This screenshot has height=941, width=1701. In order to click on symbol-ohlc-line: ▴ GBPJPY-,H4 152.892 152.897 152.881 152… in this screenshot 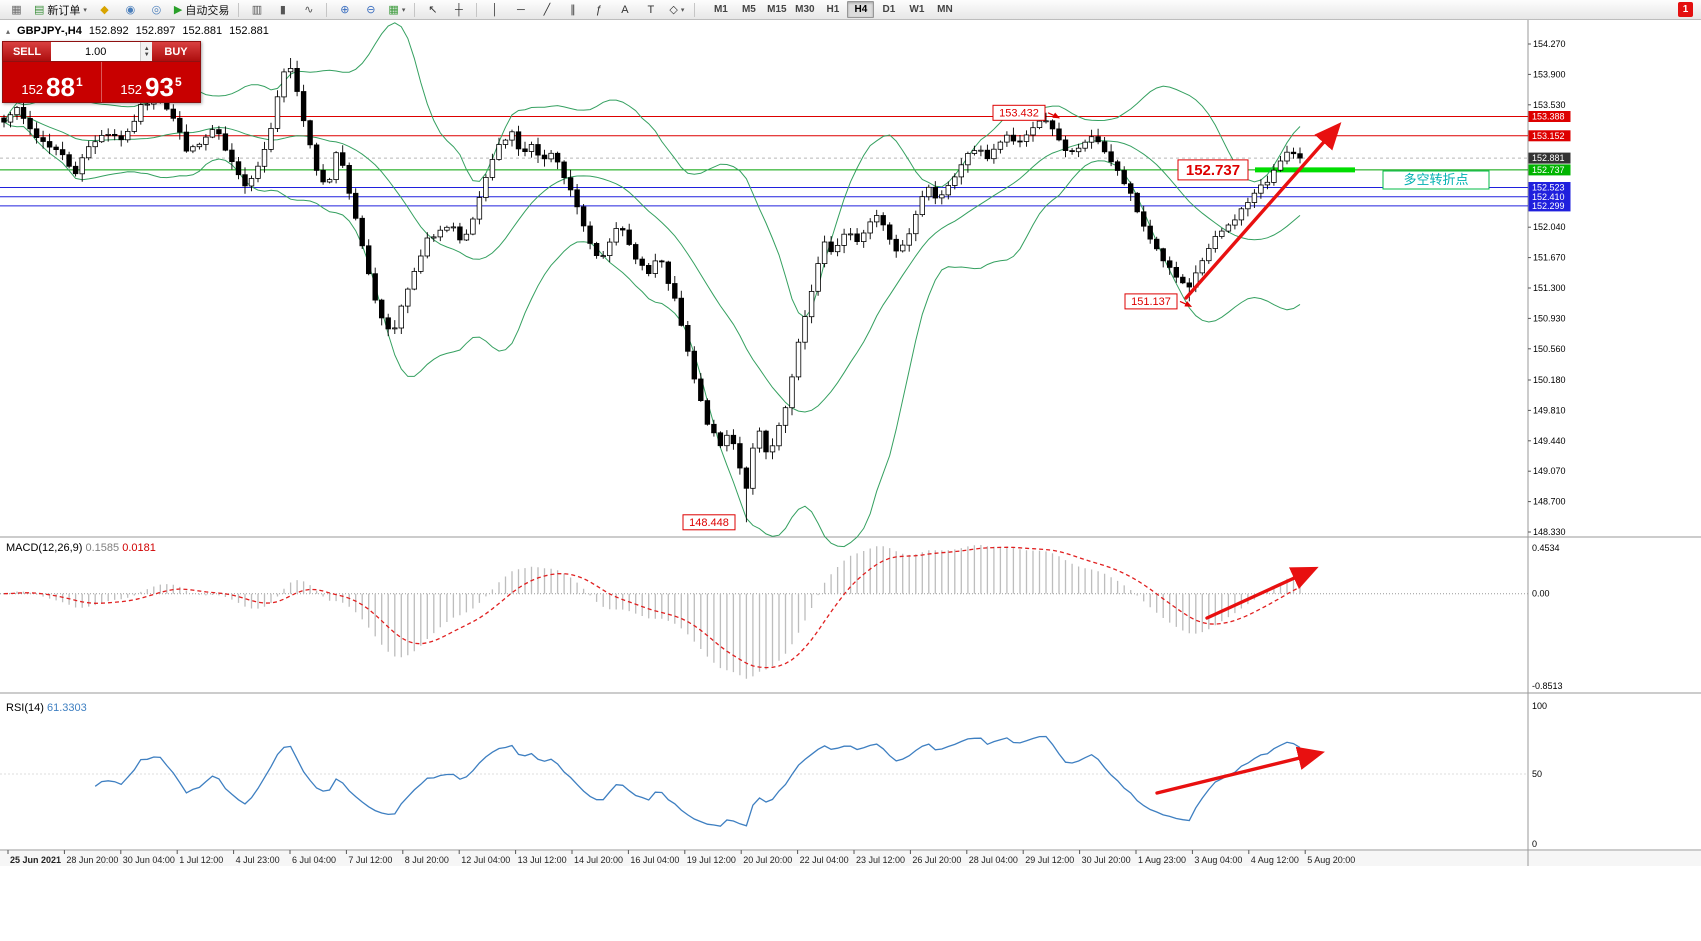, I will do `click(137, 31)`.